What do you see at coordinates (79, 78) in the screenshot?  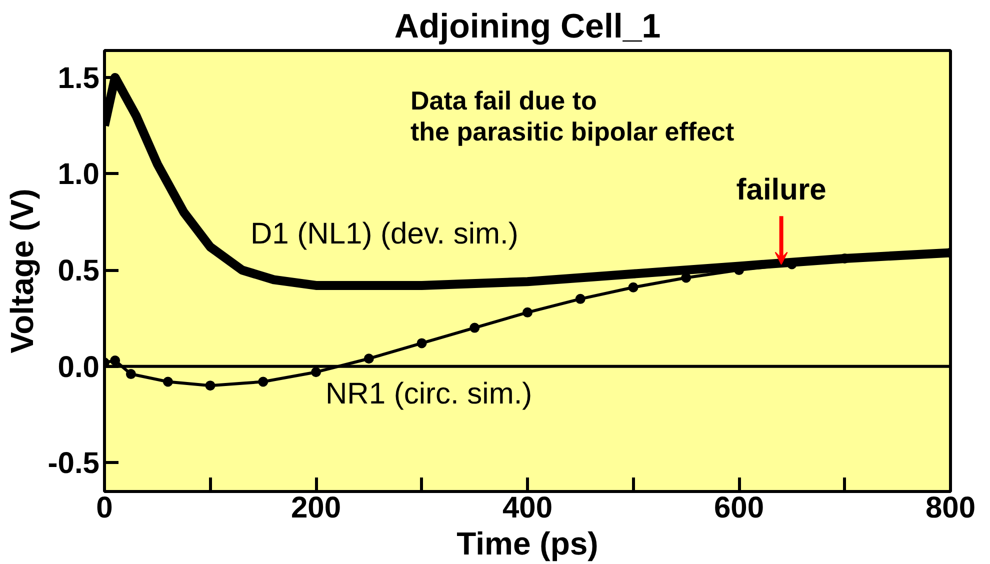 I see `y-tick-label: 1.5` at bounding box center [79, 78].